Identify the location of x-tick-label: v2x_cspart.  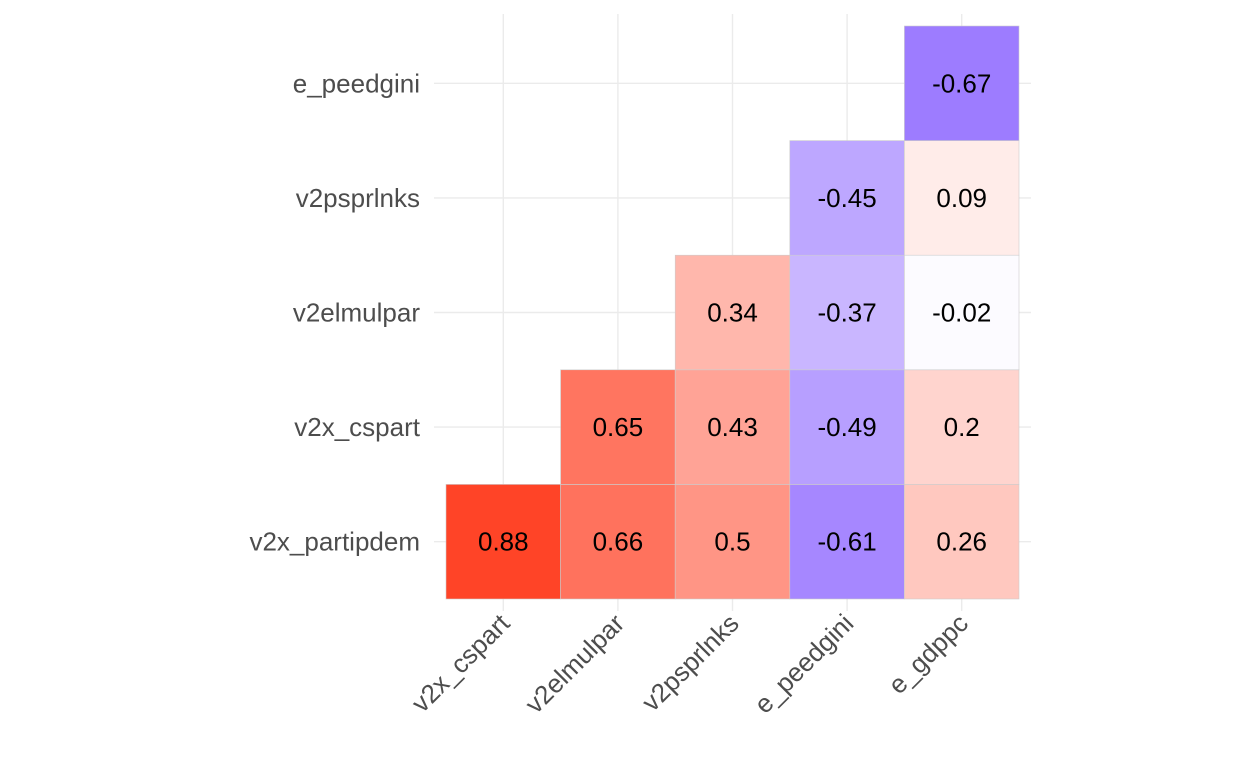
(460, 662).